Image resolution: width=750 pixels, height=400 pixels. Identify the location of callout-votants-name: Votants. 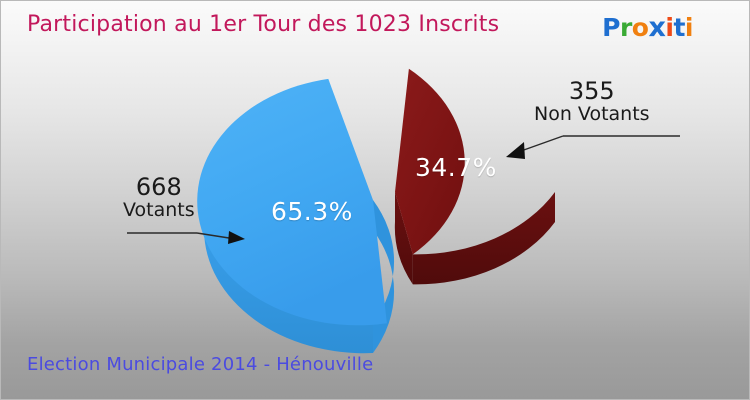
(159, 210).